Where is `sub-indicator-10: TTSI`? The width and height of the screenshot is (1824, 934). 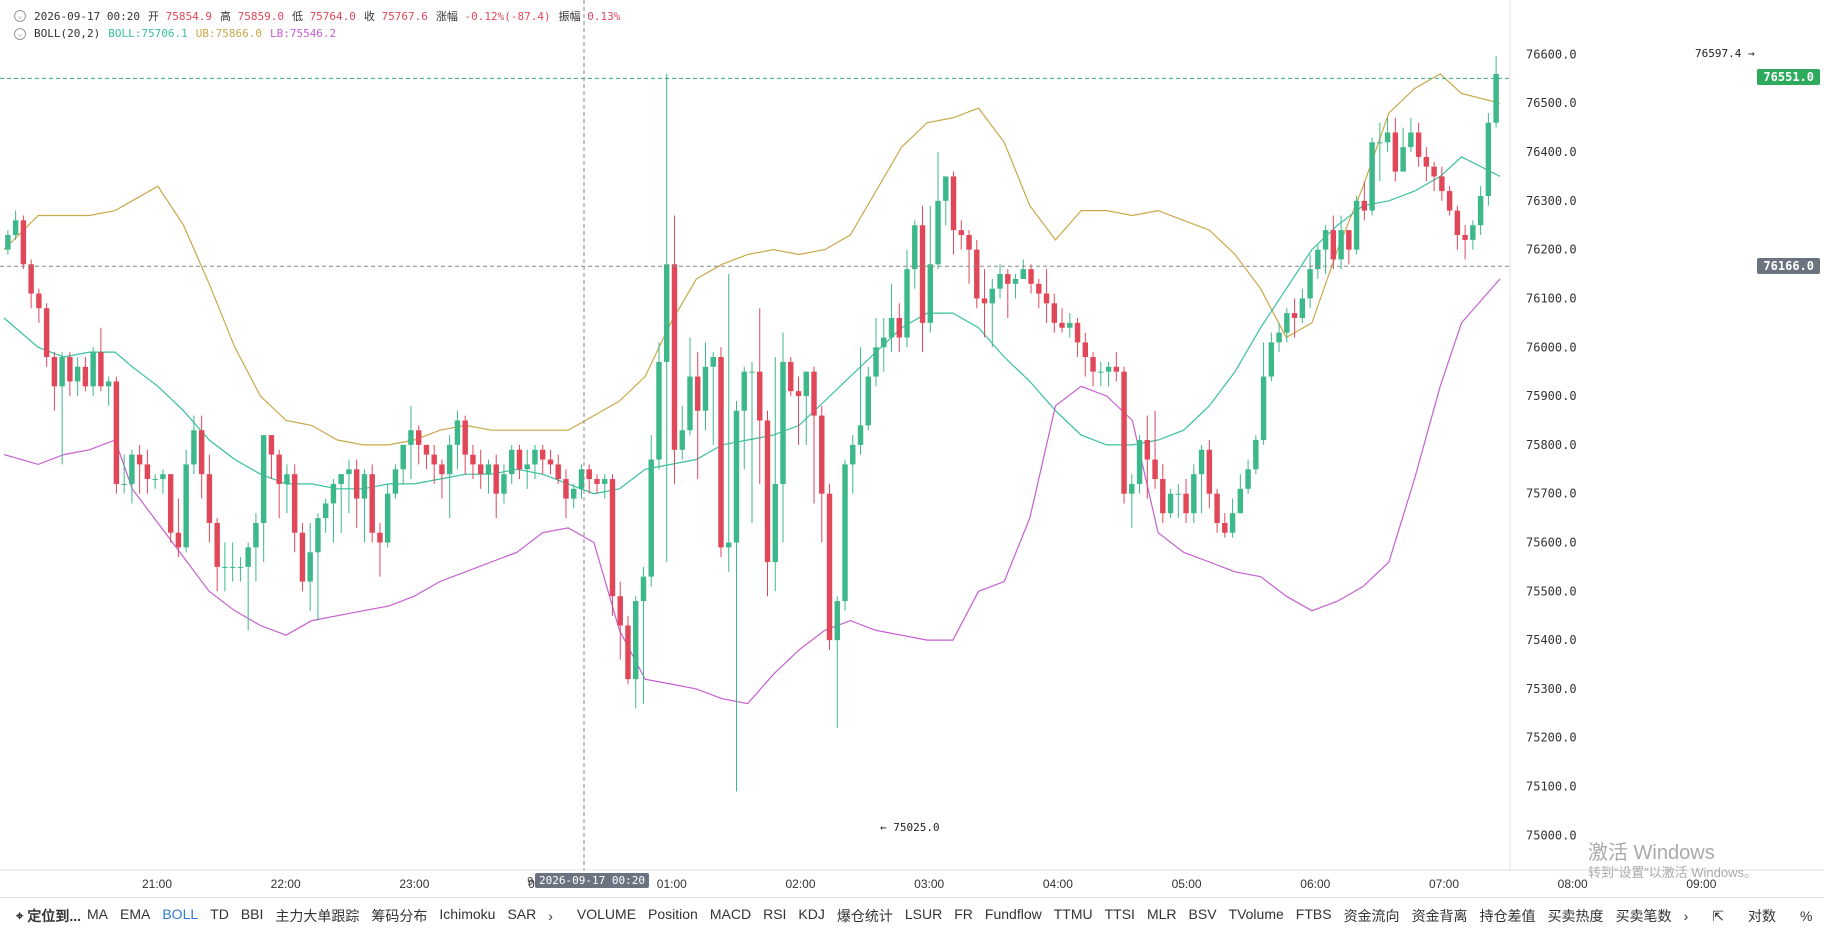 sub-indicator-10: TTSI is located at coordinates (1119, 914).